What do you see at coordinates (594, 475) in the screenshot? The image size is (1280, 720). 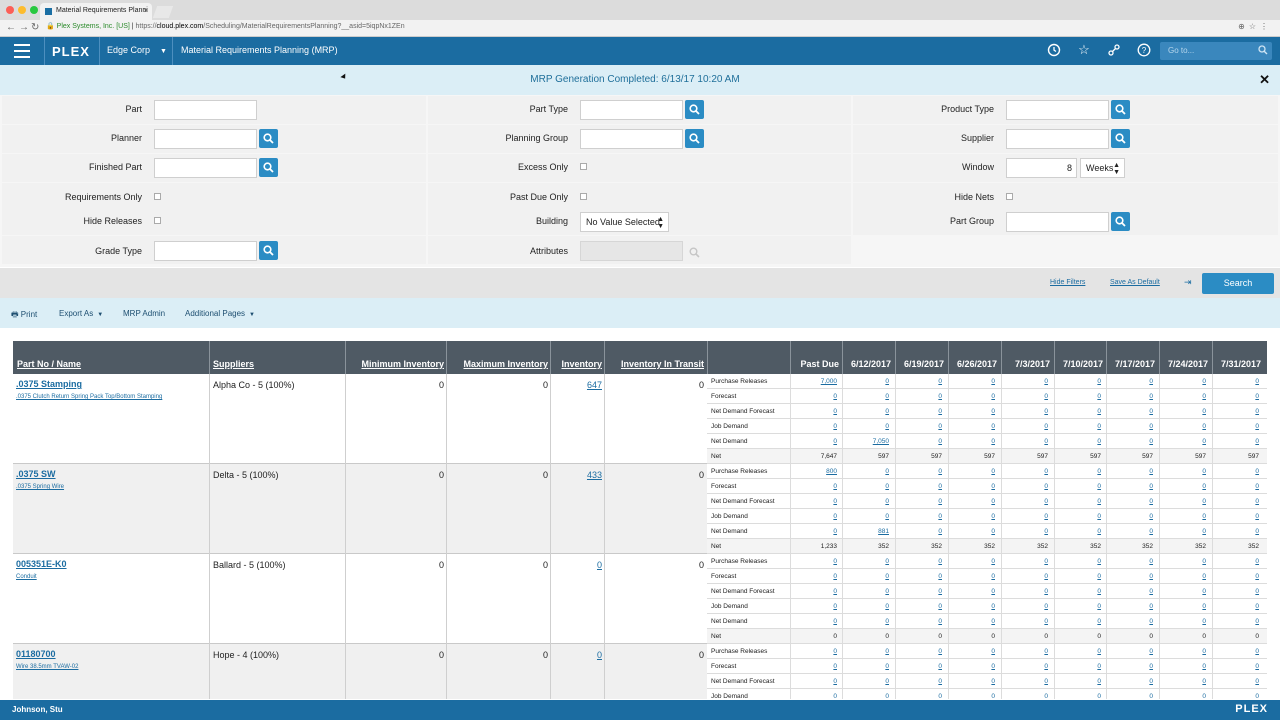 I see `inventory-link: 433` at bounding box center [594, 475].